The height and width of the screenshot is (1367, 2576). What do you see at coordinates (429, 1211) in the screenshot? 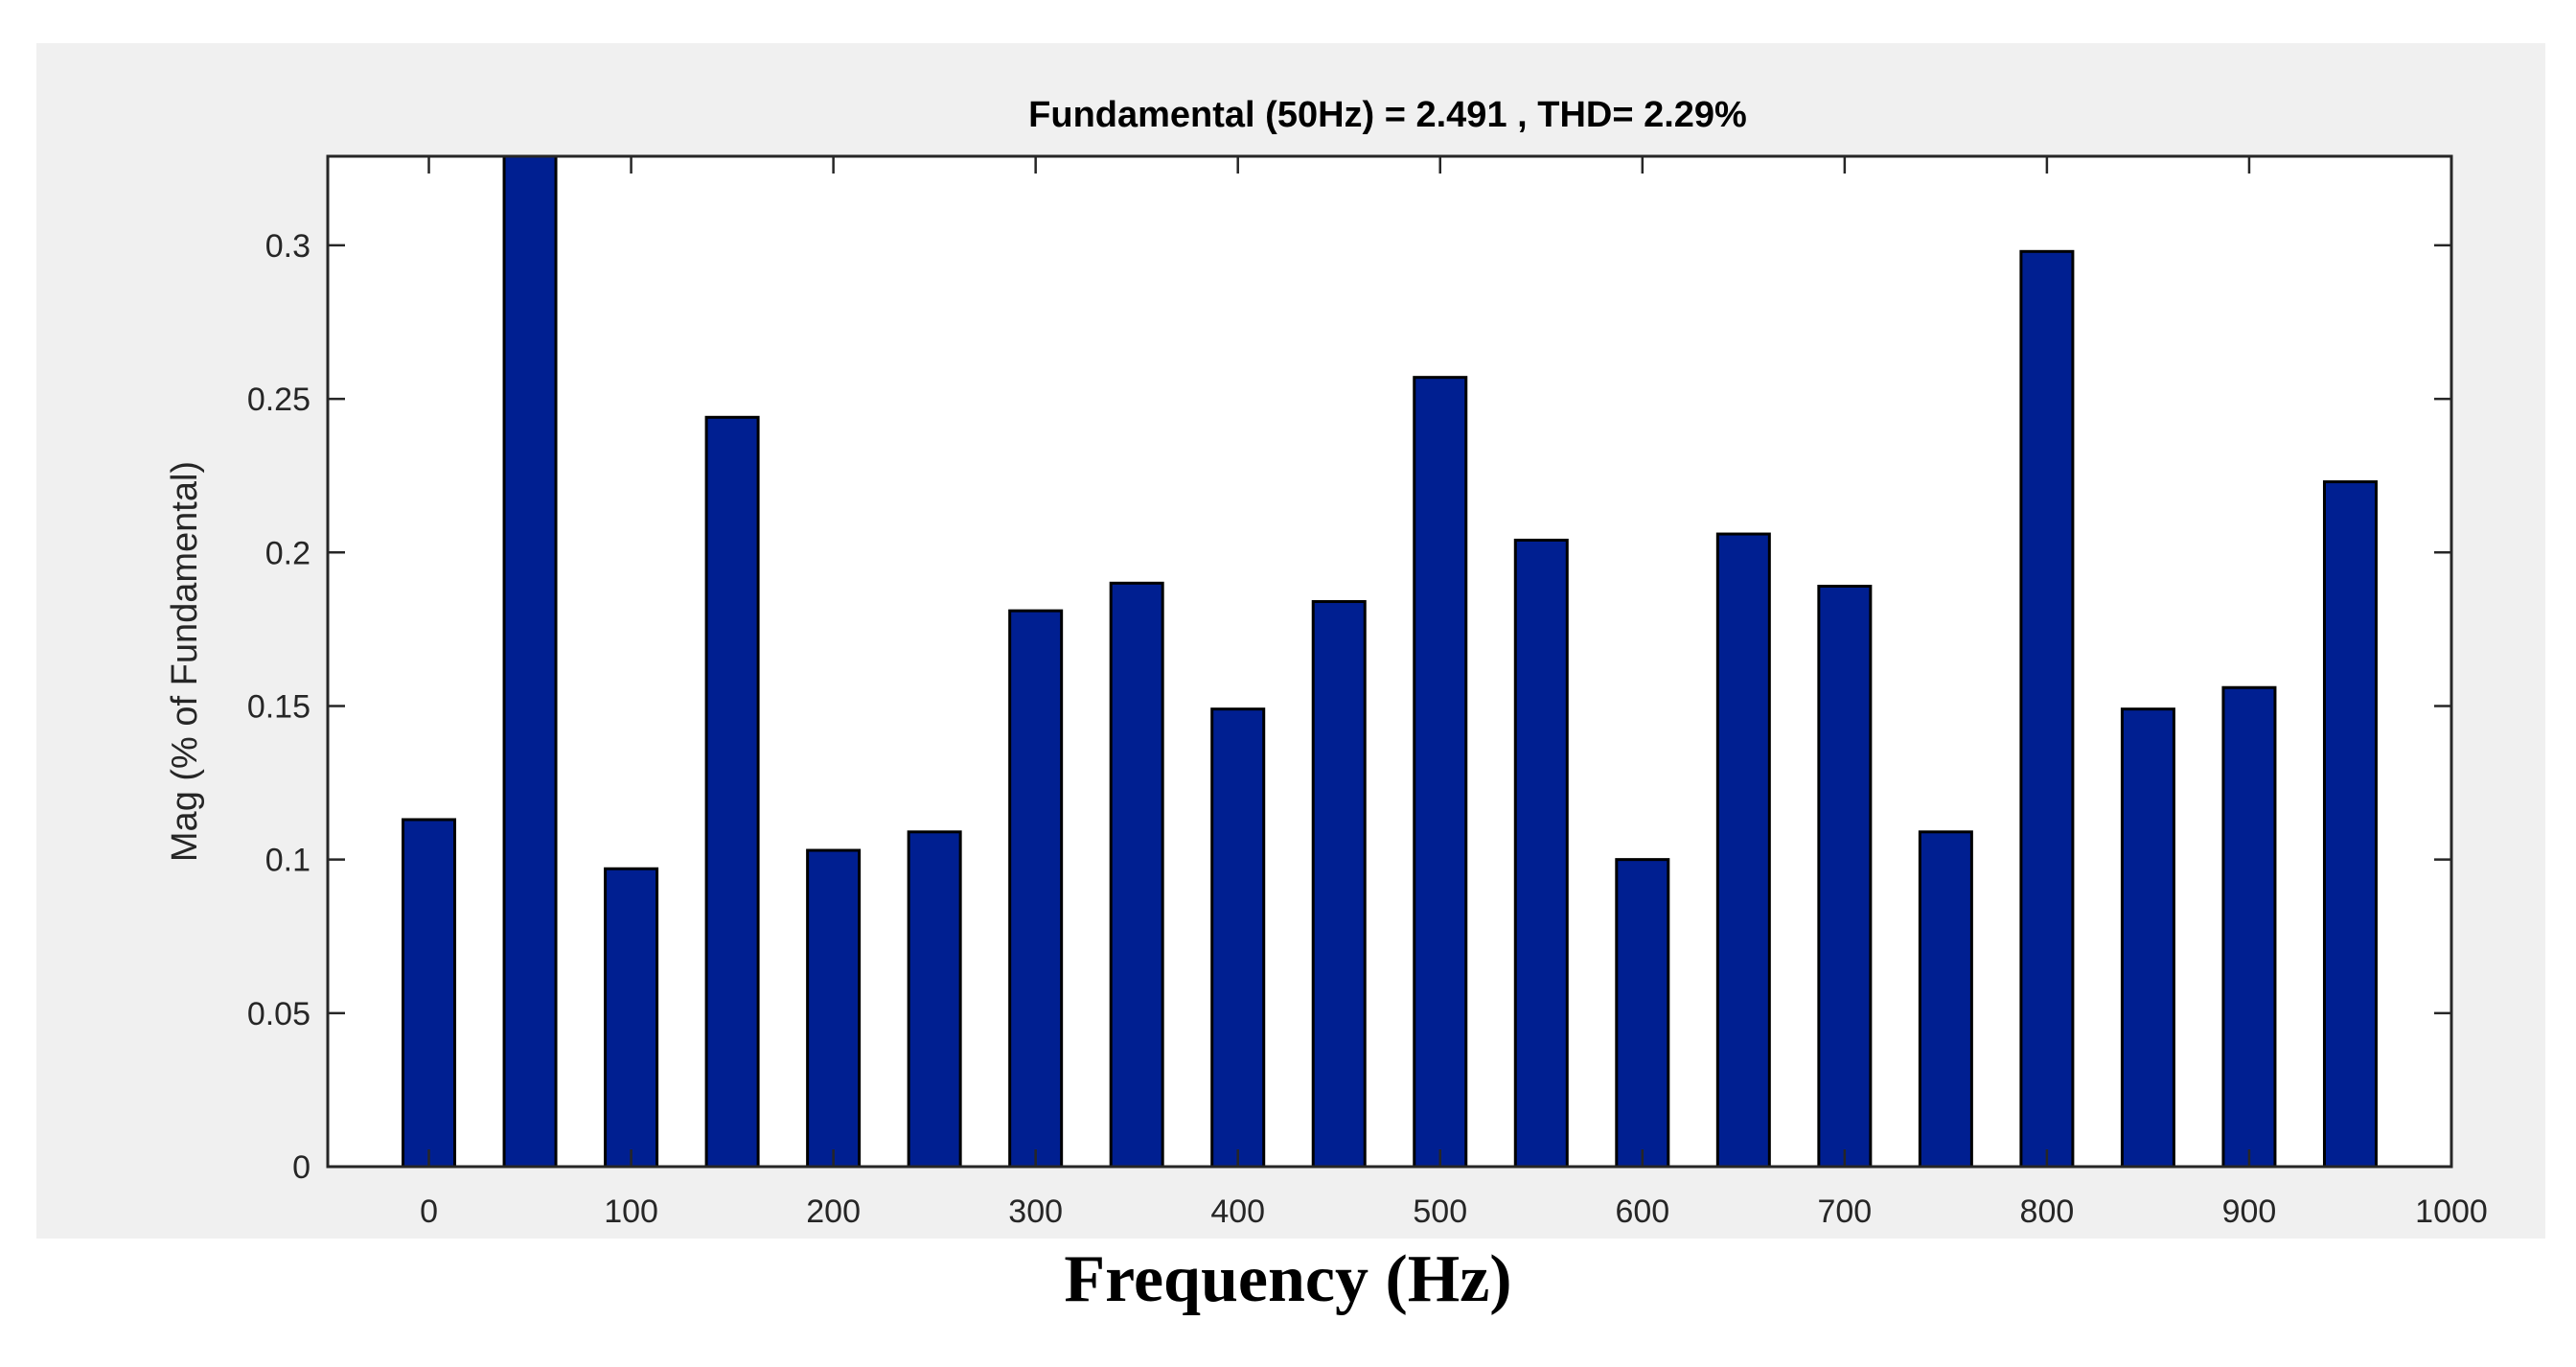
I see `x-tick-label: 0` at bounding box center [429, 1211].